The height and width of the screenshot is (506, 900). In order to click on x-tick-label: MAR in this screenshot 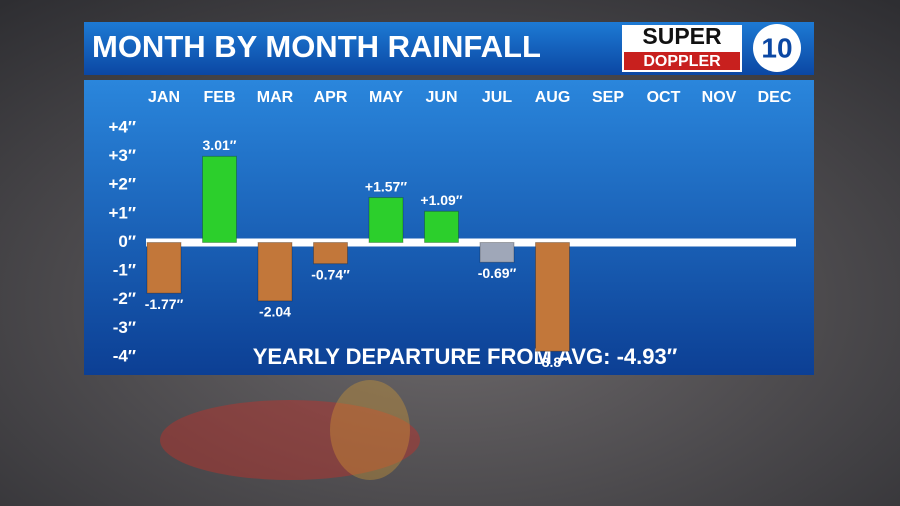, I will do `click(275, 97)`.